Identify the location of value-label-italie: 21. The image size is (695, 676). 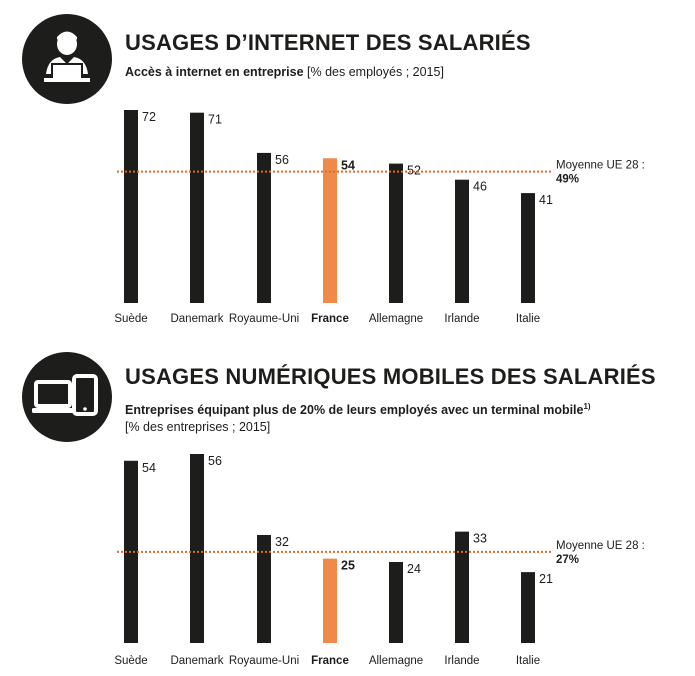
(546, 579).